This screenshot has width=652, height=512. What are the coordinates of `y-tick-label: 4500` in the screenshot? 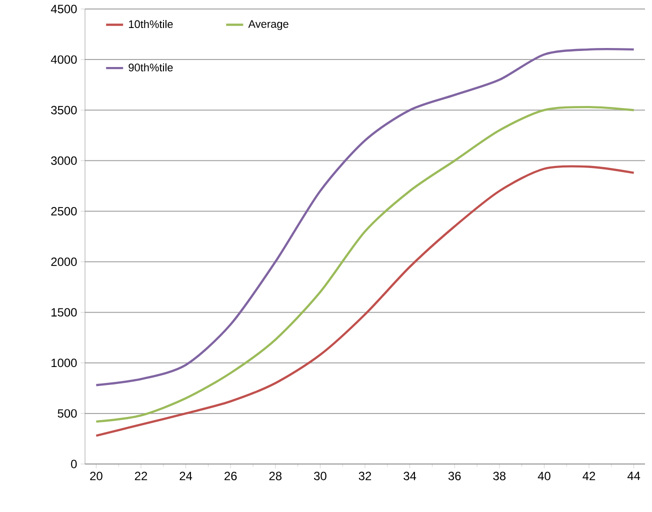 It's located at (63, 9).